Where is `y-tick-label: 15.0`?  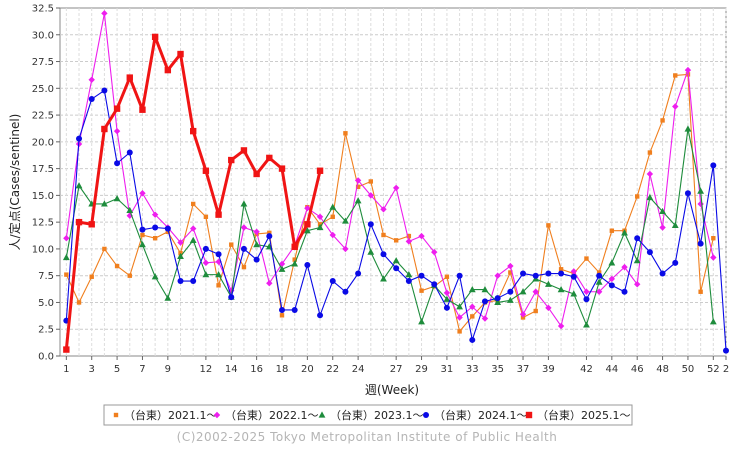 y-tick-label: 15.0 is located at coordinates (43, 196).